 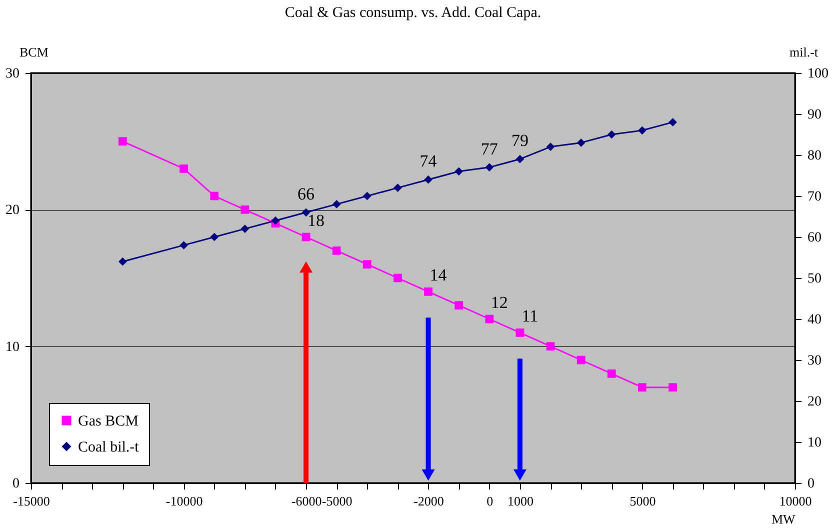 I want to click on y2-tick-label: 70, so click(x=815, y=197).